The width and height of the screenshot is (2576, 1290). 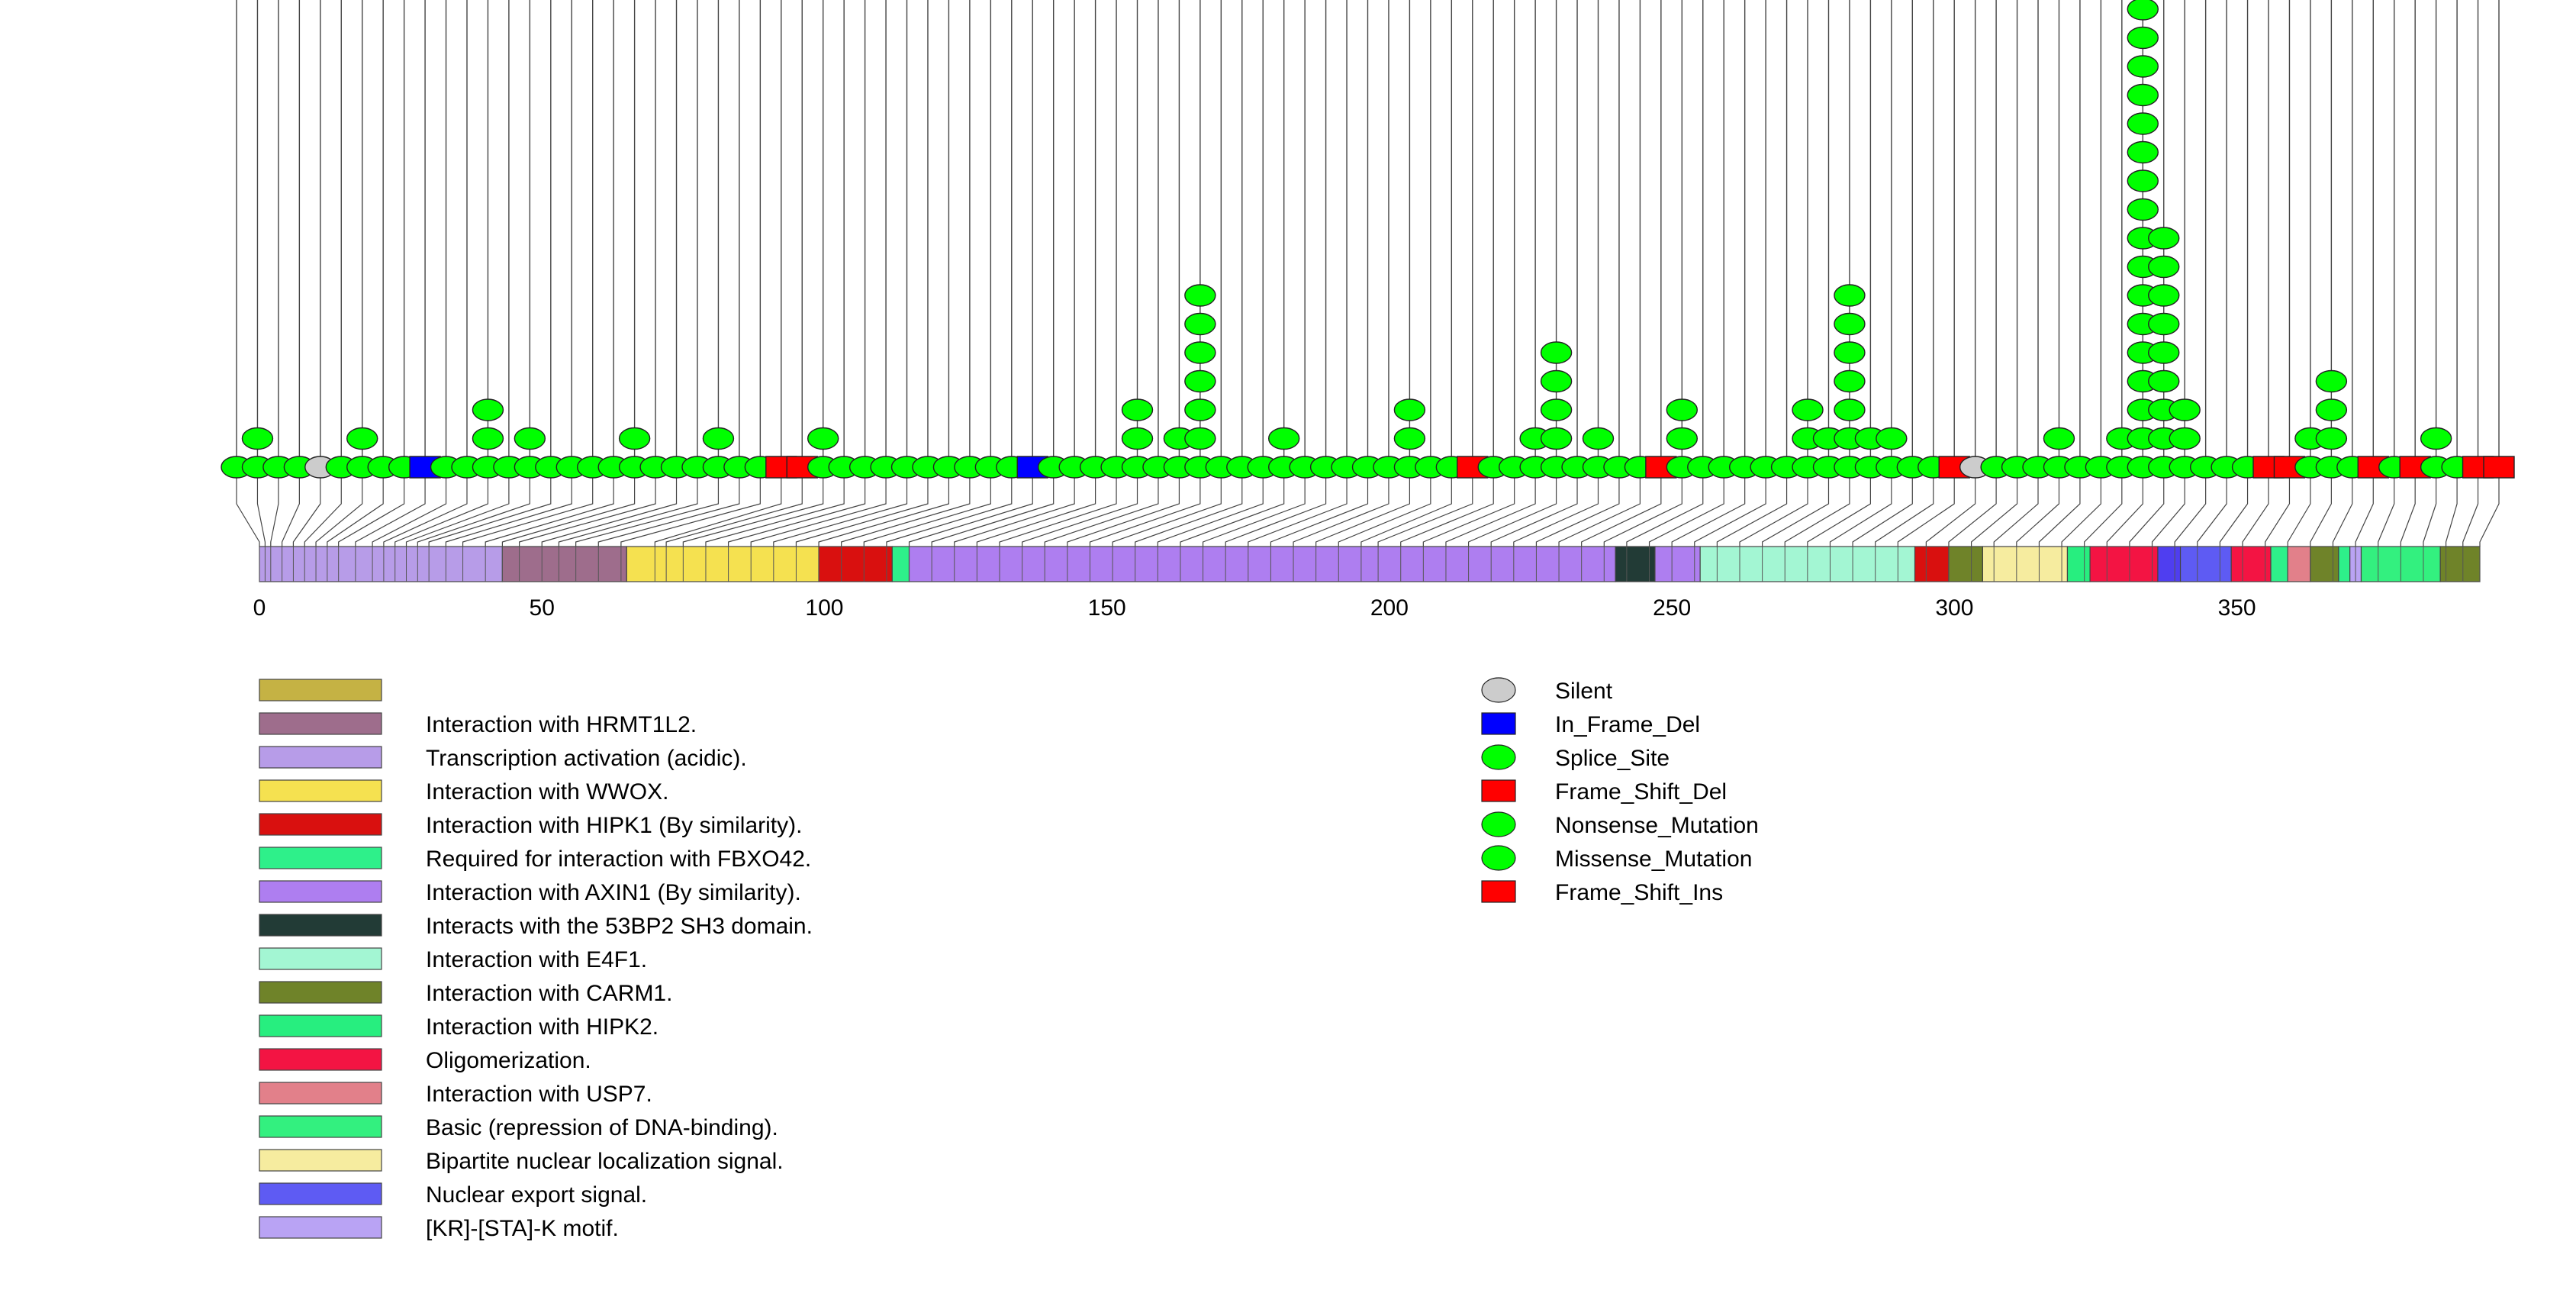 What do you see at coordinates (1107, 608) in the screenshot?
I see `x-tick-label: 150` at bounding box center [1107, 608].